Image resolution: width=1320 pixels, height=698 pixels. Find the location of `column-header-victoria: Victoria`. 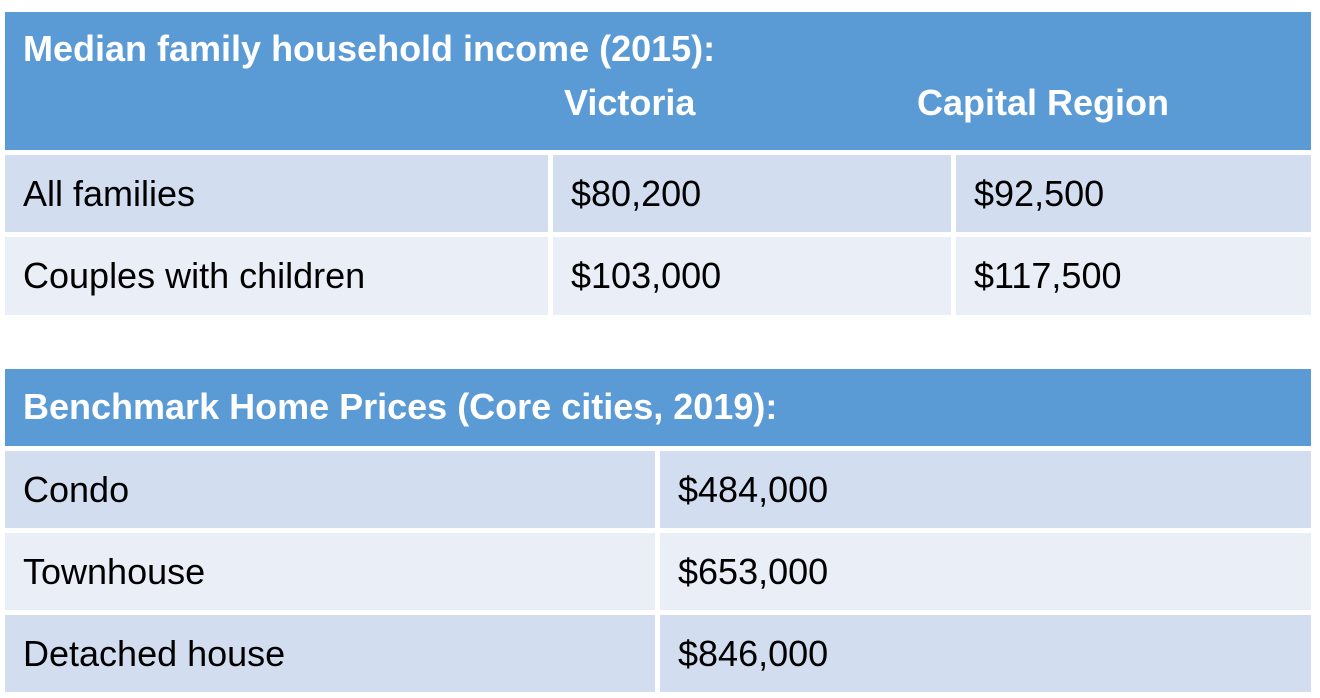

column-header-victoria: Victoria is located at coordinates (630, 102).